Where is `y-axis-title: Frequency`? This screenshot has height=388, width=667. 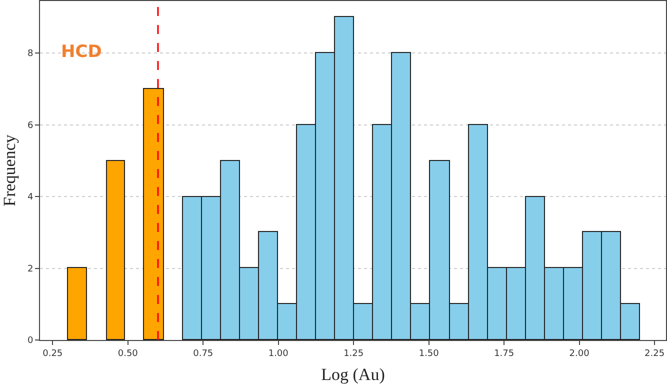
y-axis-title: Frequency is located at coordinates (9, 170).